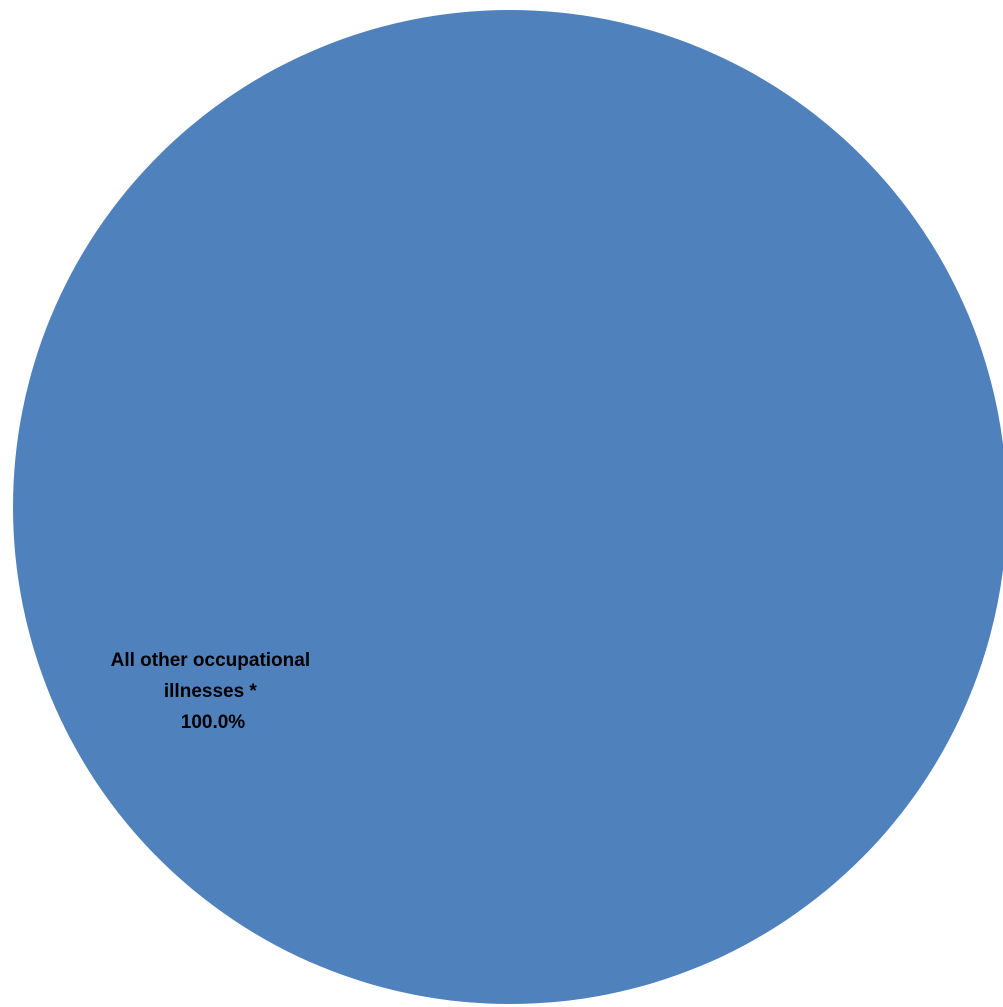 Image resolution: width=1003 pixels, height=1007 pixels. Describe the element at coordinates (211, 691) in the screenshot. I see `slice-label-line-2: illnesses *` at that location.